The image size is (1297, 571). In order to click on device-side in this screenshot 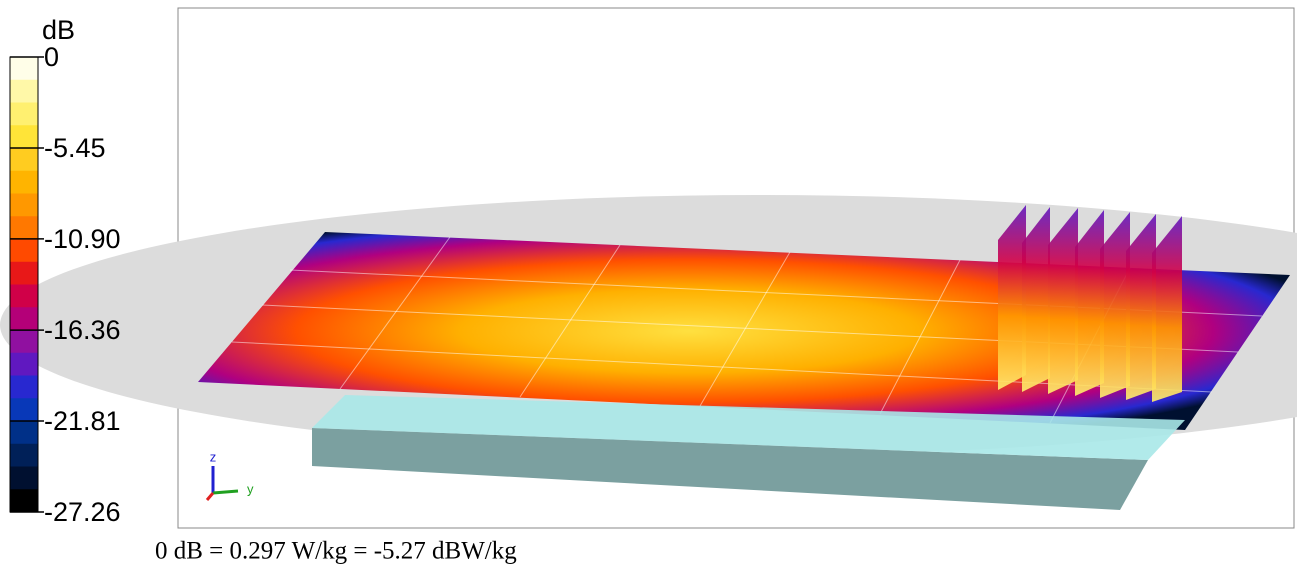, I will do `click(730, 469)`.